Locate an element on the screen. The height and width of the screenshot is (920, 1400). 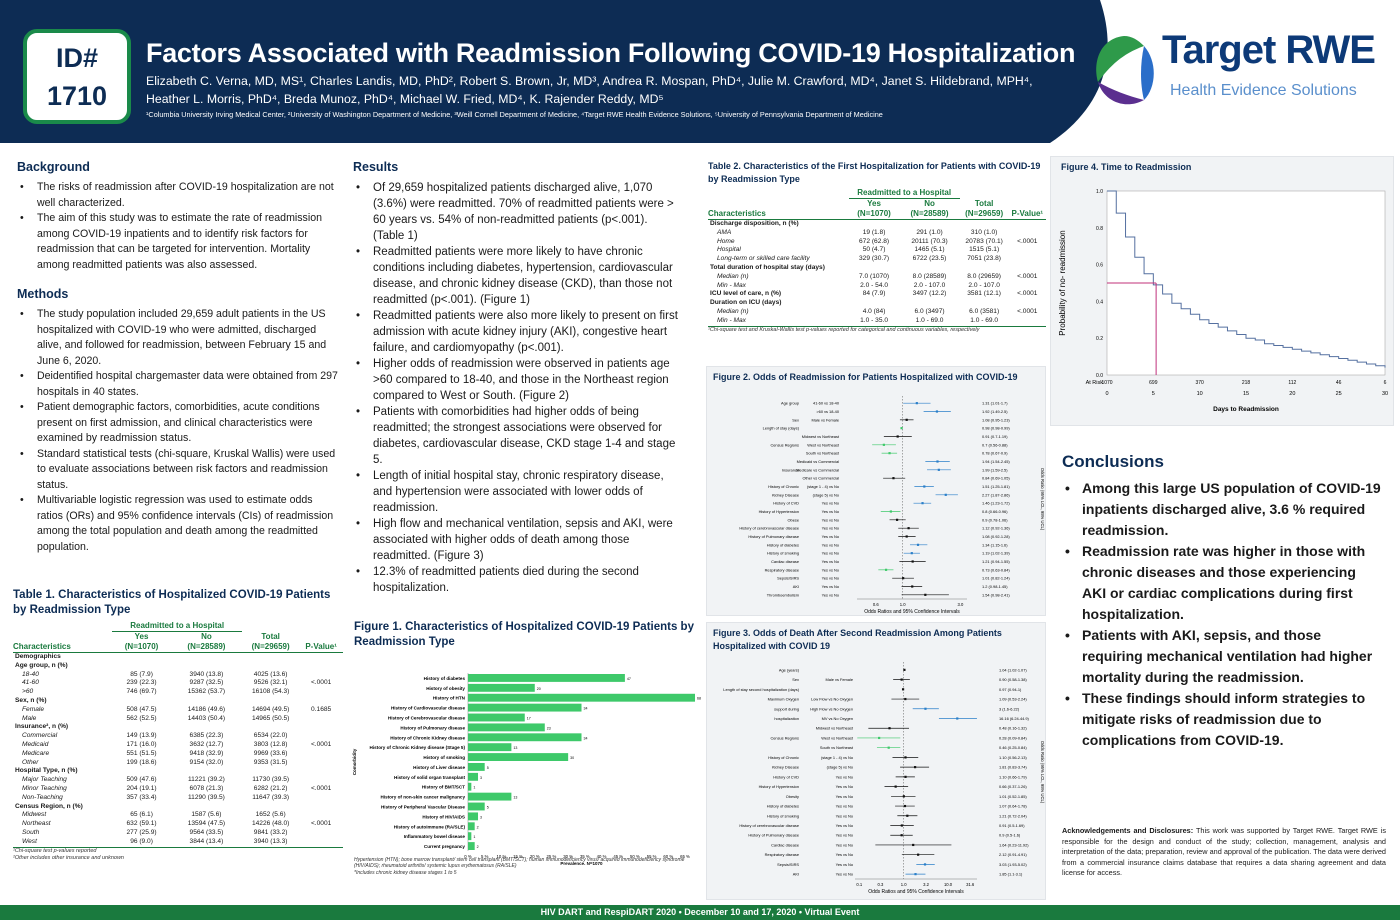
table-row: Male 562 (52.5) 14403 (50.4) 14965 (50.5) is located at coordinates (178, 719).